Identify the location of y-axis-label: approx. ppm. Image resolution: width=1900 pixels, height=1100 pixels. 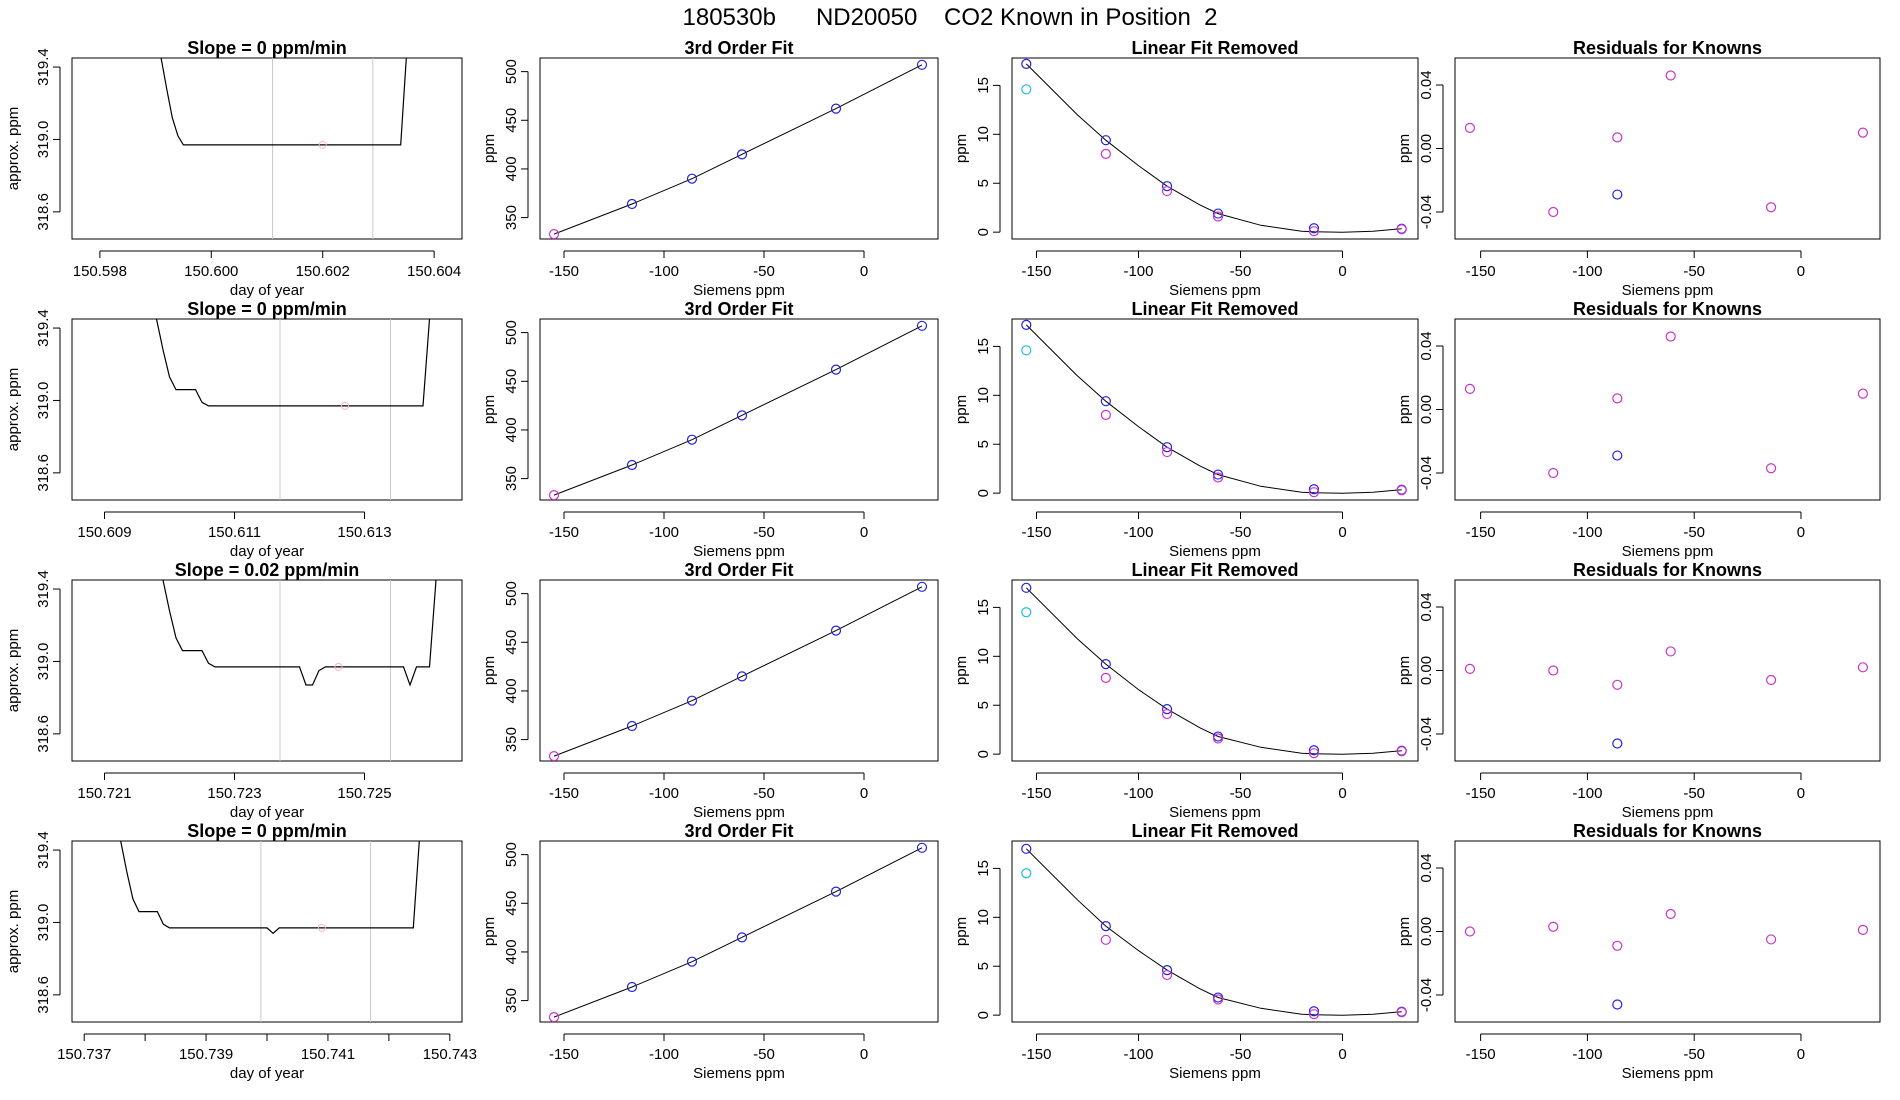
(13, 931).